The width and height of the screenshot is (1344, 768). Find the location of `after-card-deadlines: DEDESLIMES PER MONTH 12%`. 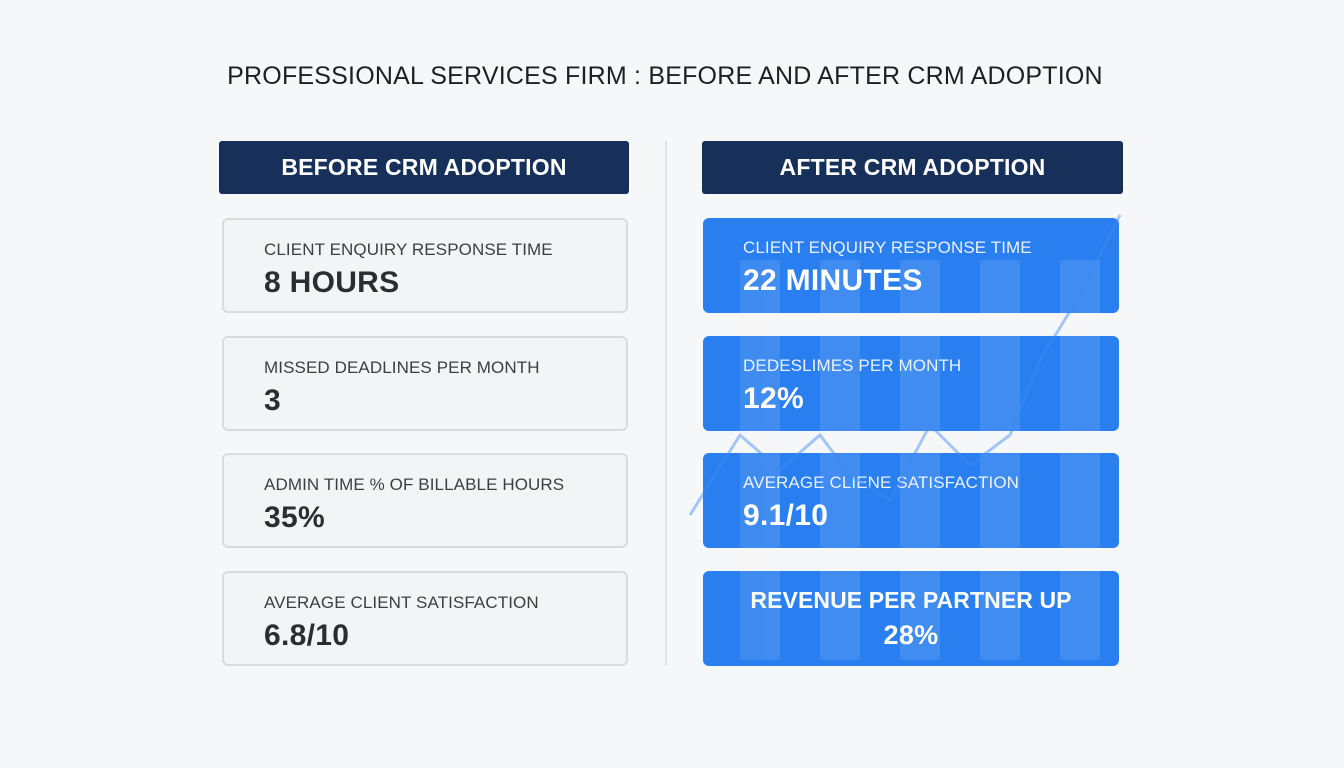

after-card-deadlines: DEDESLIMES PER MONTH 12% is located at coordinates (911, 383).